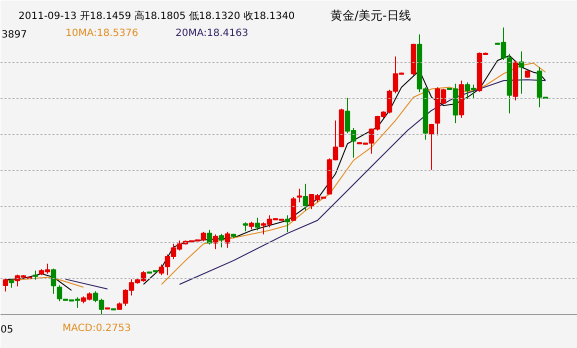 Image resolution: width=577 pixels, height=348 pixels. What do you see at coordinates (370, 15) in the screenshot?
I see `chart-title: 黄金/美元-日线` at bounding box center [370, 15].